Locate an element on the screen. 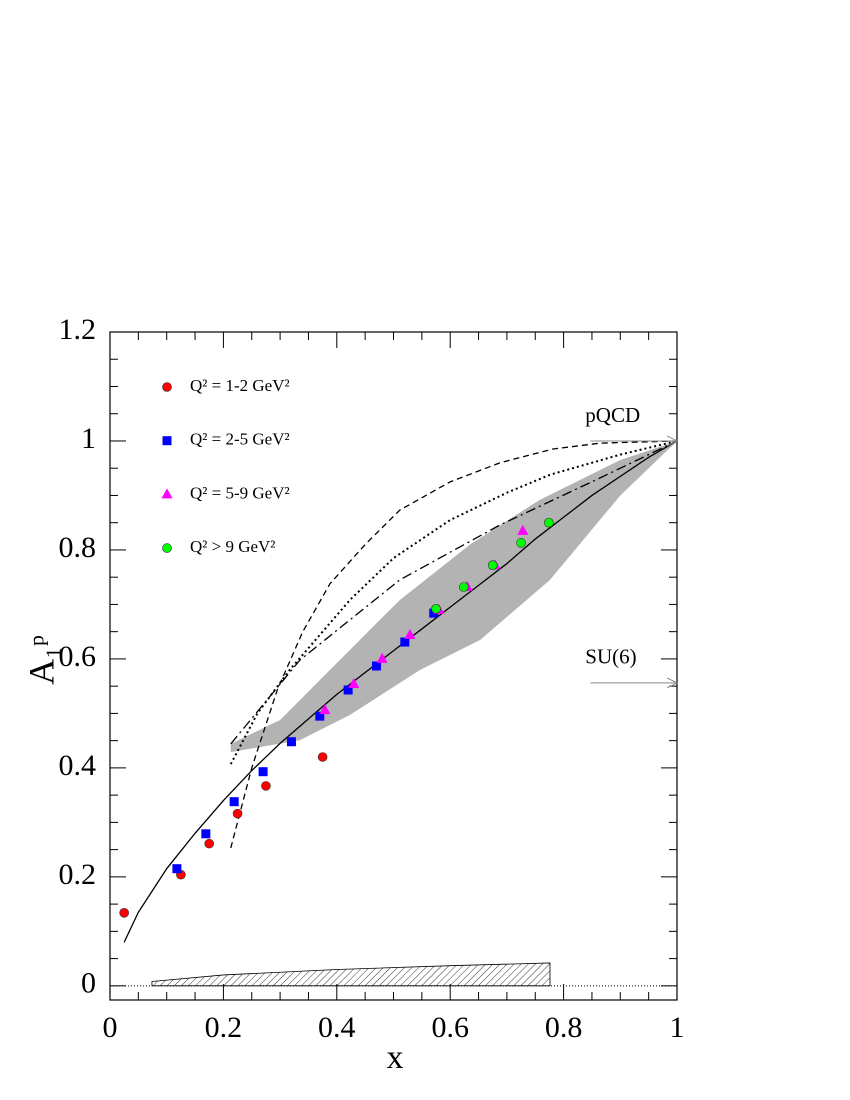  y-tick-label: 0.4 is located at coordinates (78, 765).